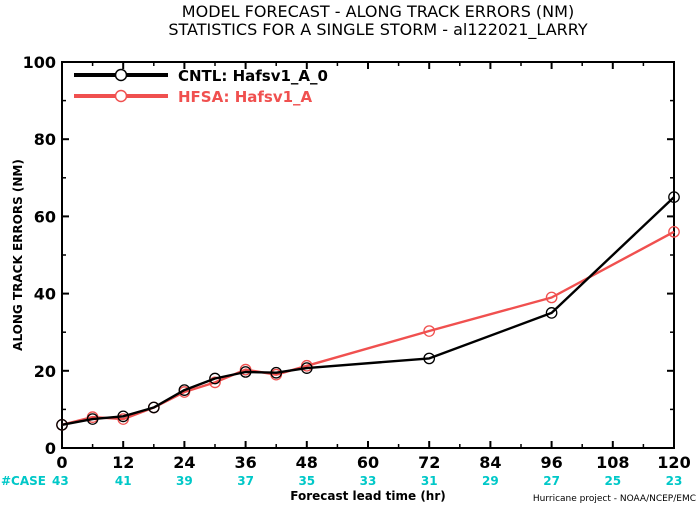  Describe the element at coordinates (201, 86) in the screenshot. I see `legend: CNTL: Hafsv1_A_0 HFSA: Hafsv1_A` at that location.